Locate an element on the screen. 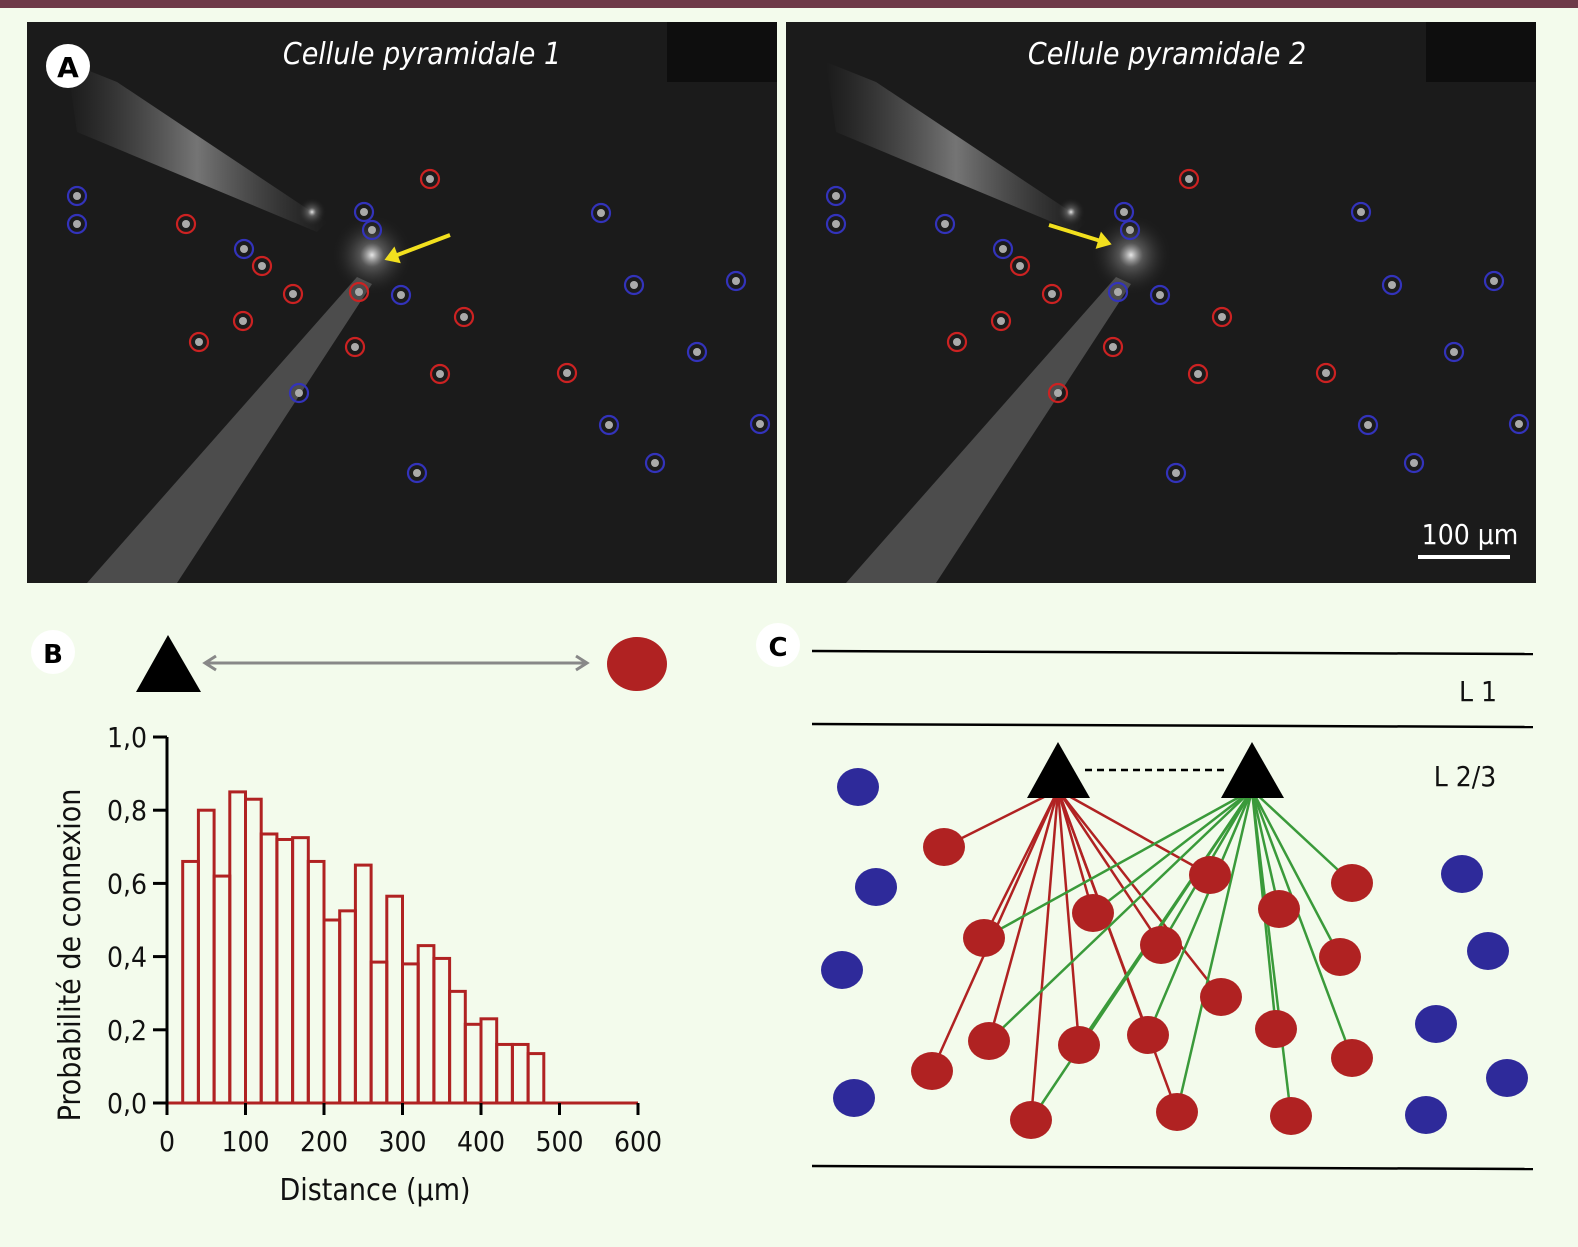 The height and width of the screenshot is (1247, 1578). panel-b-badge is located at coordinates (53, 652).